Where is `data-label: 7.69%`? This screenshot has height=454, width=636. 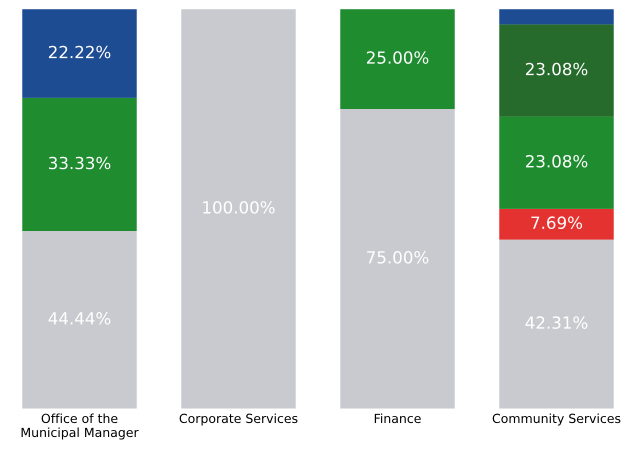
data-label: 7.69% is located at coordinates (556, 223).